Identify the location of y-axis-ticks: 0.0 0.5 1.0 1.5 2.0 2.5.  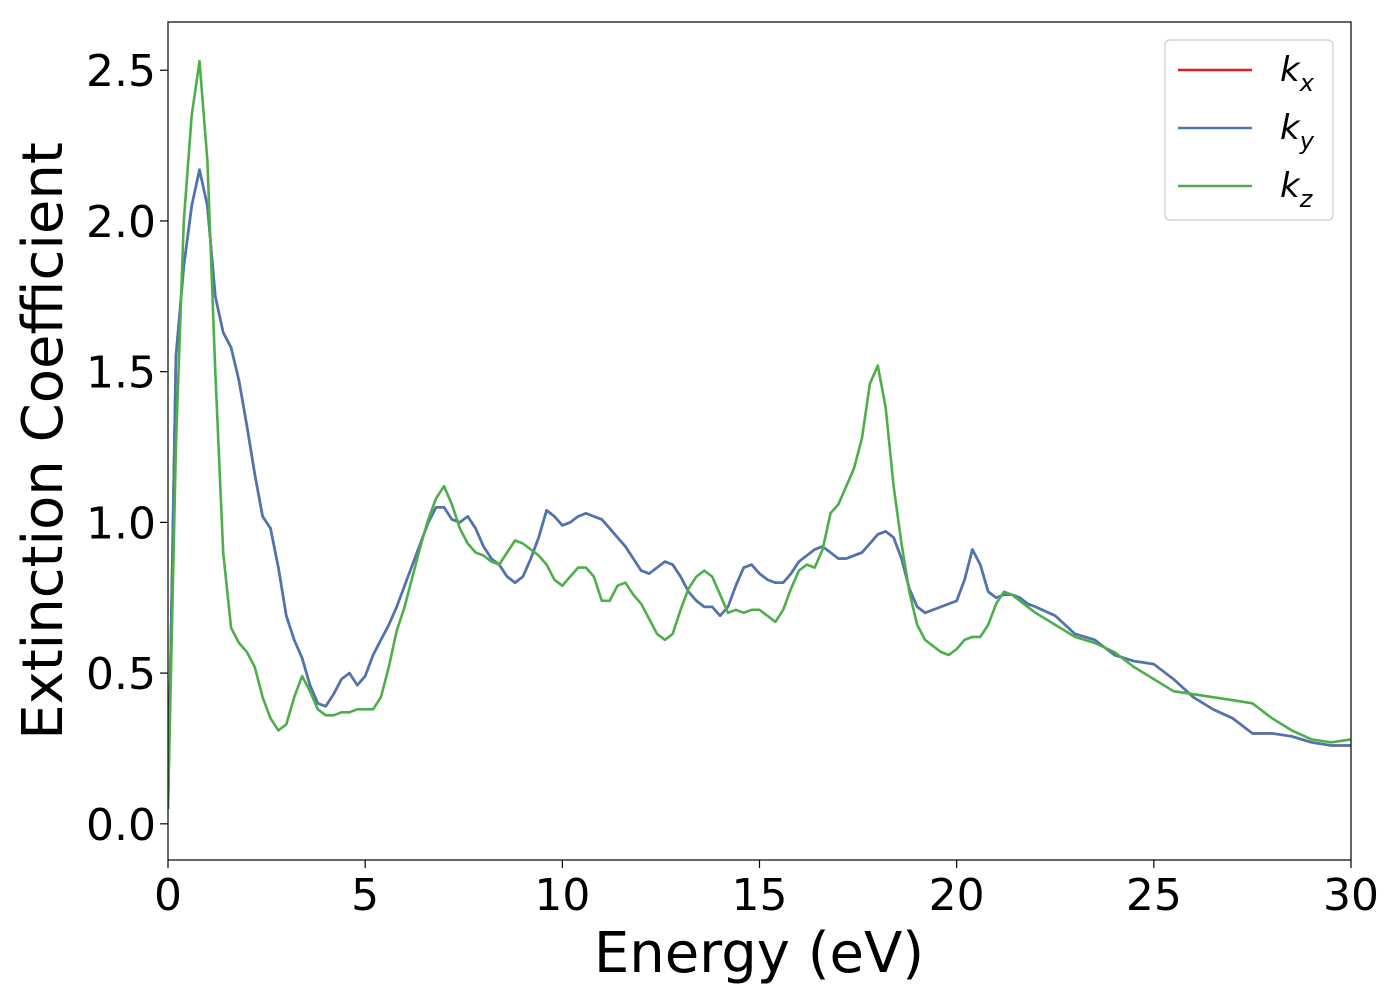
(127, 448).